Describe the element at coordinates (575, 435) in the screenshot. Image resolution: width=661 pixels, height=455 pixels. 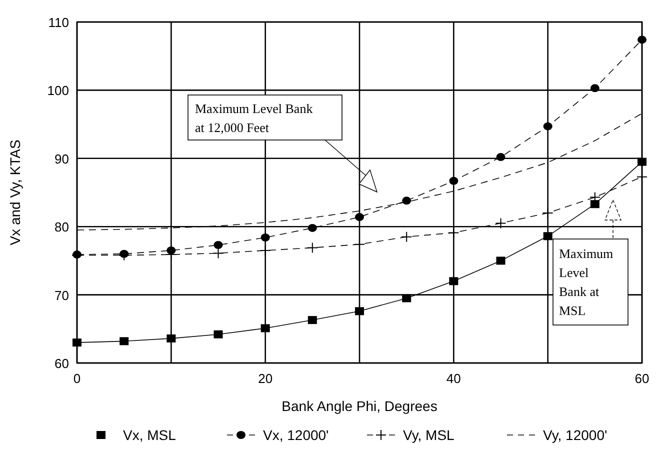
I see `legend-label: Vy, 12000'` at that location.